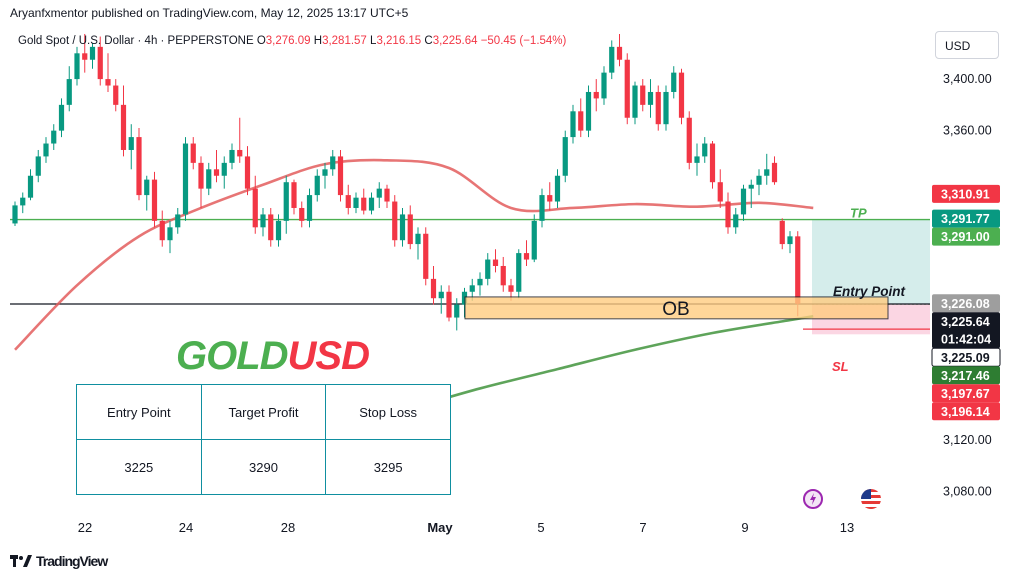  What do you see at coordinates (263, 412) in the screenshot?
I see `table-header-row: Entry Point Target Profit Stop Loss` at bounding box center [263, 412].